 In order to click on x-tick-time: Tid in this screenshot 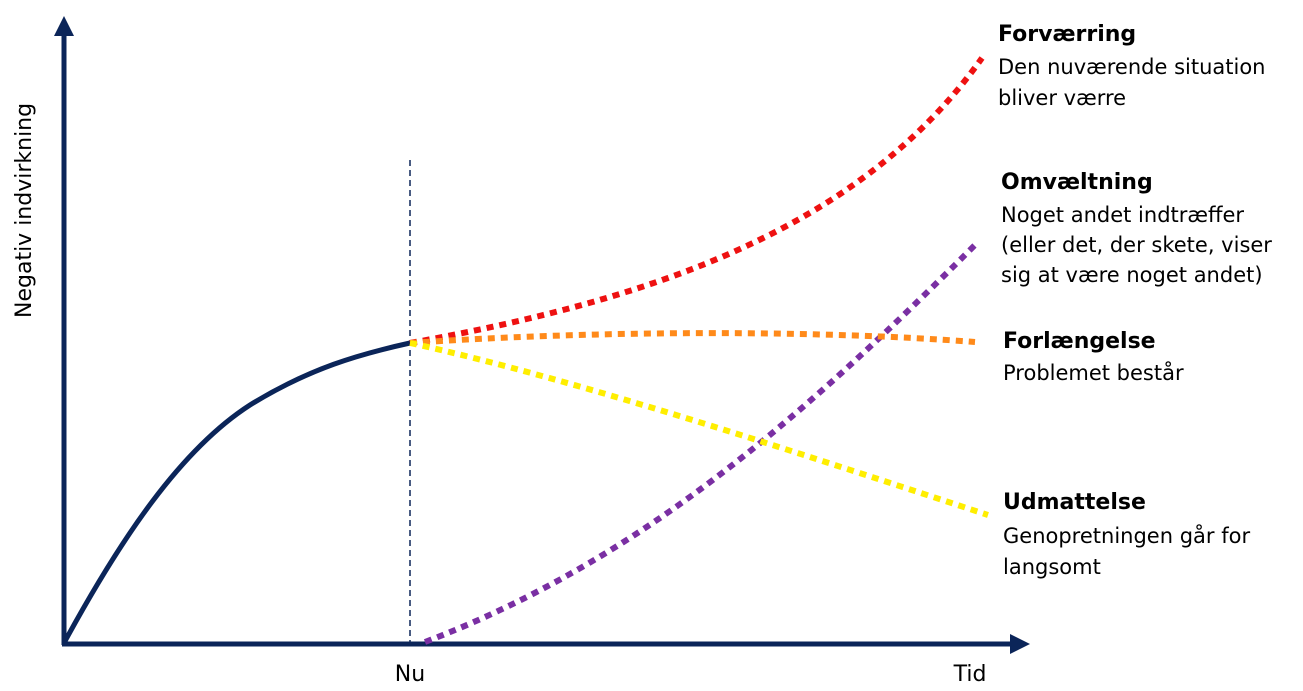, I will do `click(970, 674)`.